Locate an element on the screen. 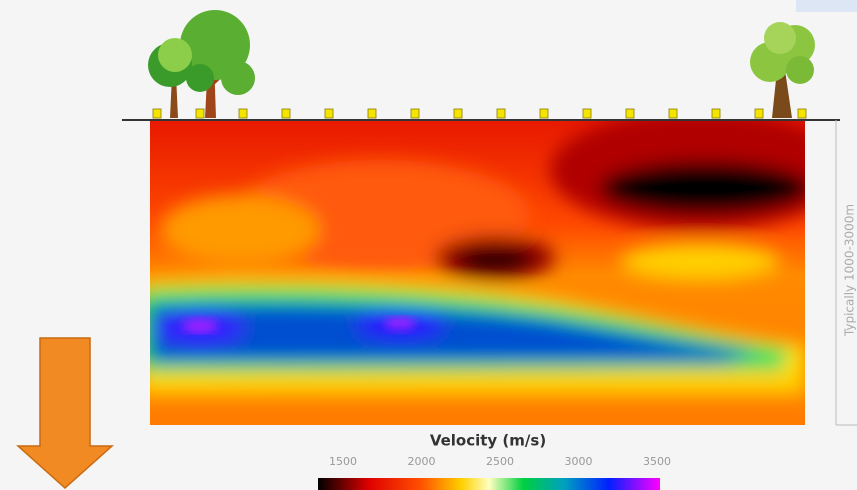 The height and width of the screenshot is (490, 857). colorbar-label: Velocity (m/s) is located at coordinates (488, 441).